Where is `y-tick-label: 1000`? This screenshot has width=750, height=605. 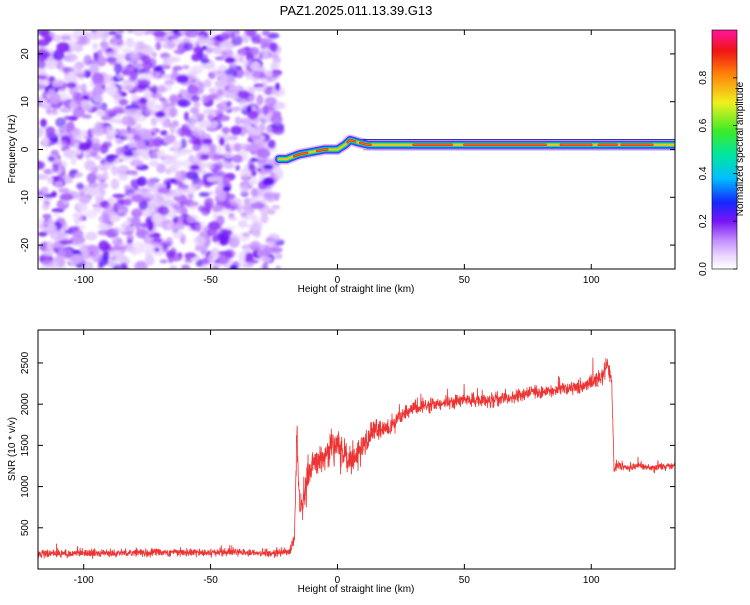
y-tick-label: 1000 is located at coordinates (25, 486).